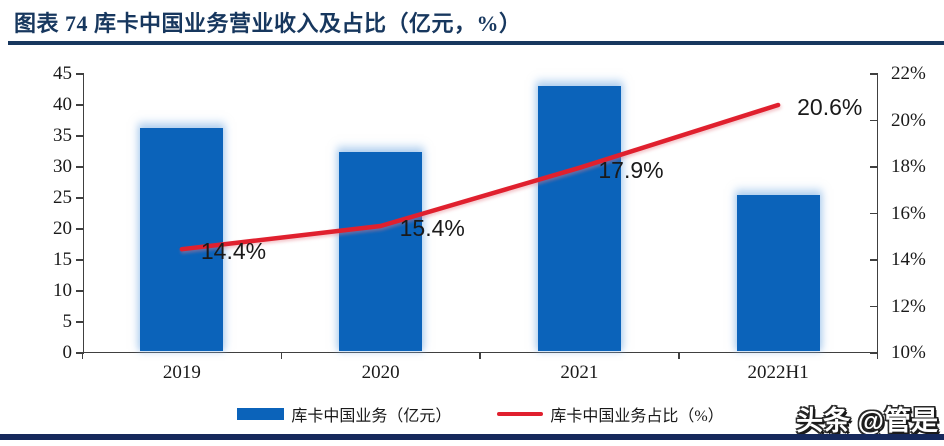  I want to click on legend-bar-swatch-icon, so click(261, 414).